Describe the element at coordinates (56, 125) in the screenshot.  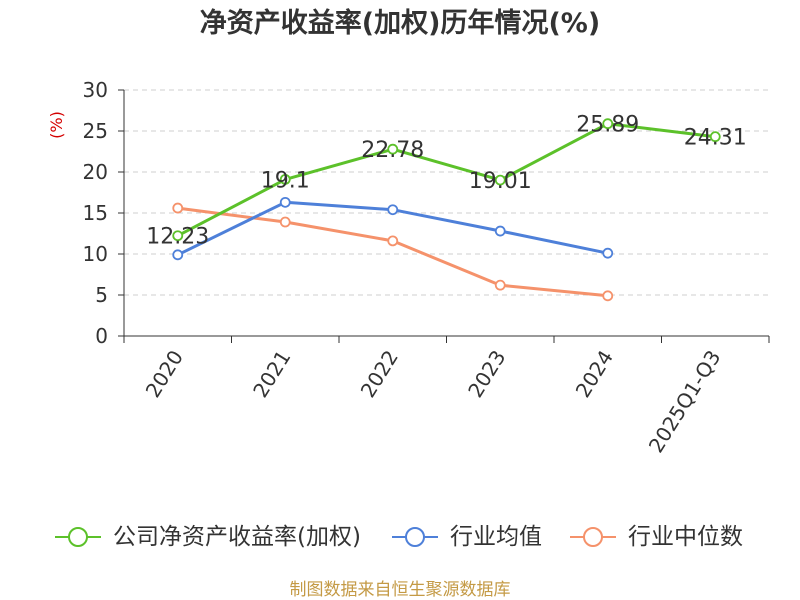
I see `y-axis-label: (%)` at that location.